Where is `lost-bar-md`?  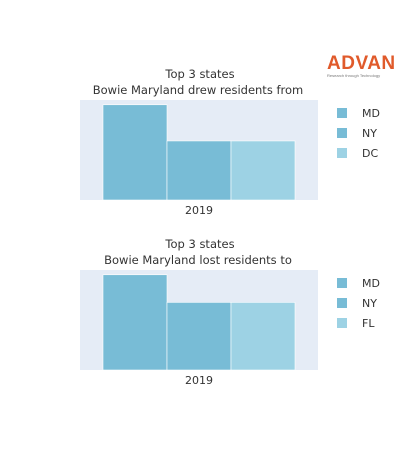
lost-bar-md is located at coordinates (135, 322).